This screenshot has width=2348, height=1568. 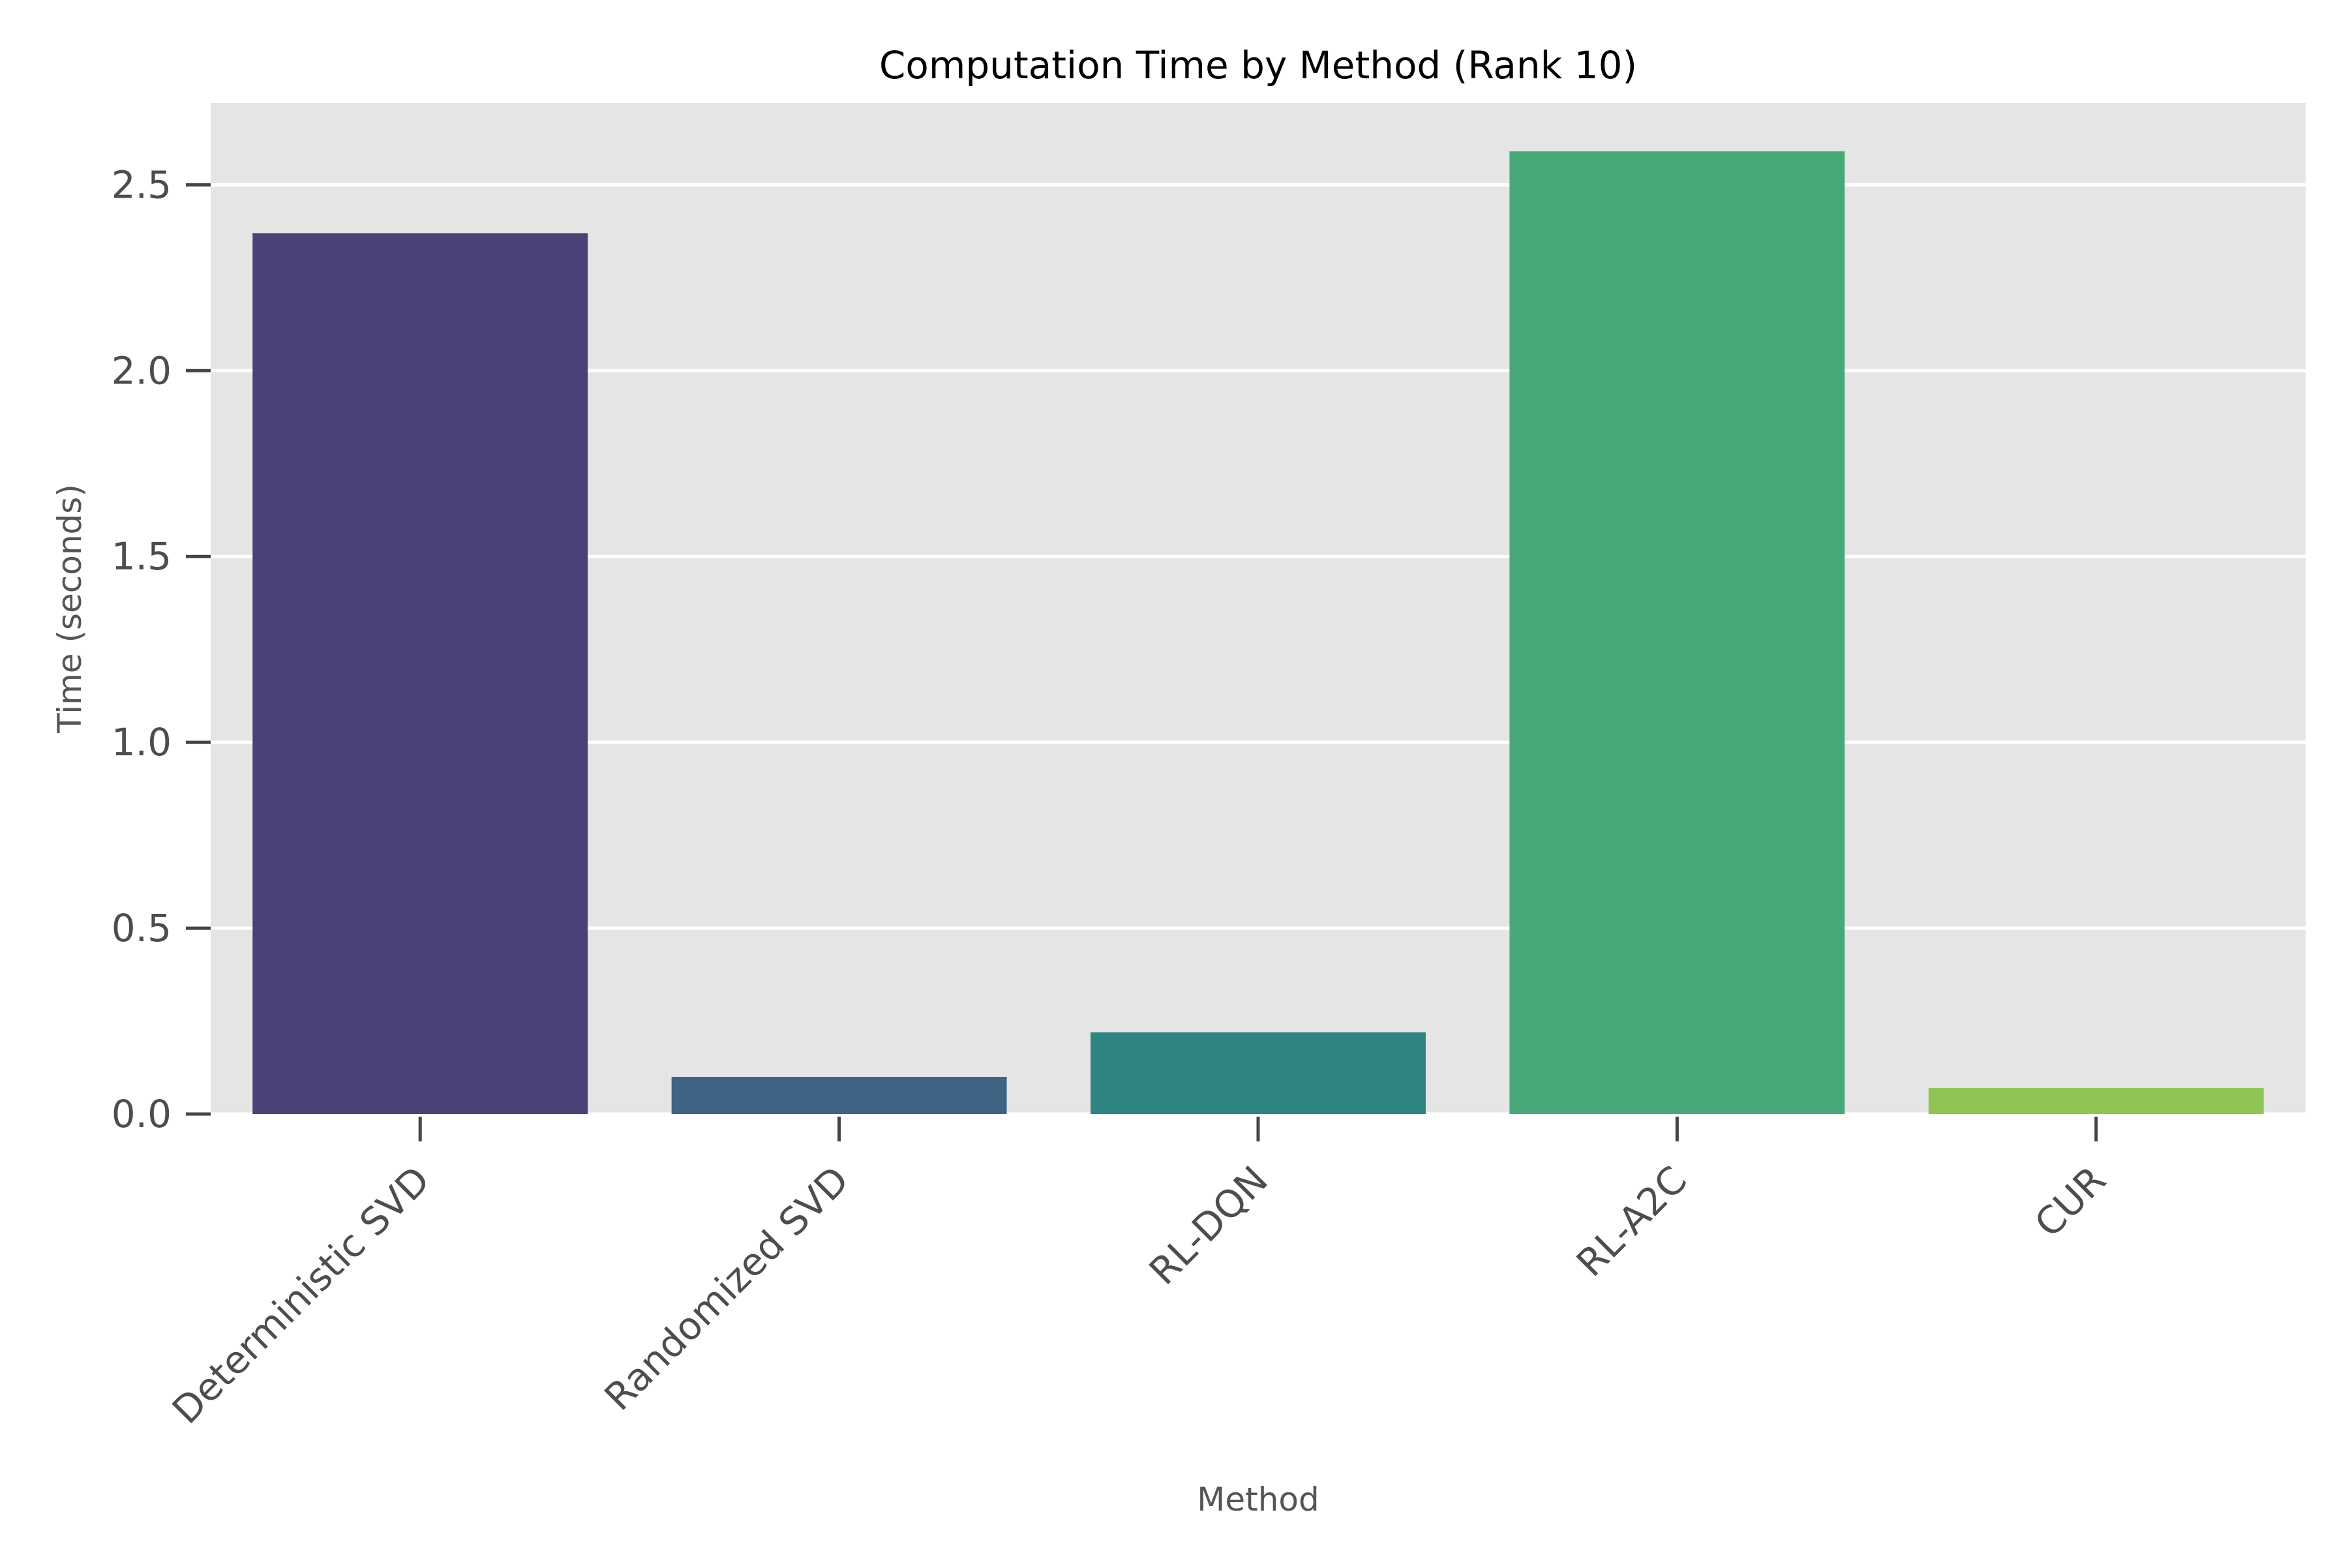 I want to click on y-axis-label: Time (seconds), so click(x=70, y=609).